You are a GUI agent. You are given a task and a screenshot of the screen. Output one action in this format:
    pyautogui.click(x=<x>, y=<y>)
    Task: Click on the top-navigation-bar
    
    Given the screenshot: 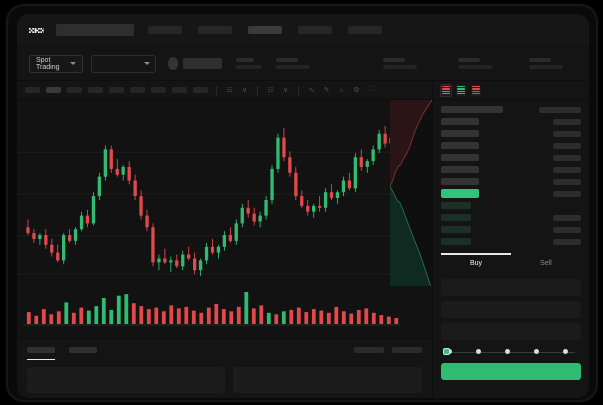 What is the action you would take?
    pyautogui.click(x=303, y=30)
    